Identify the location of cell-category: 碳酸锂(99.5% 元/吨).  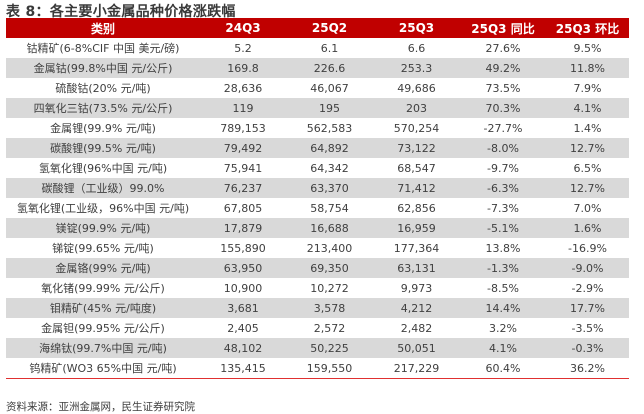
(103, 148).